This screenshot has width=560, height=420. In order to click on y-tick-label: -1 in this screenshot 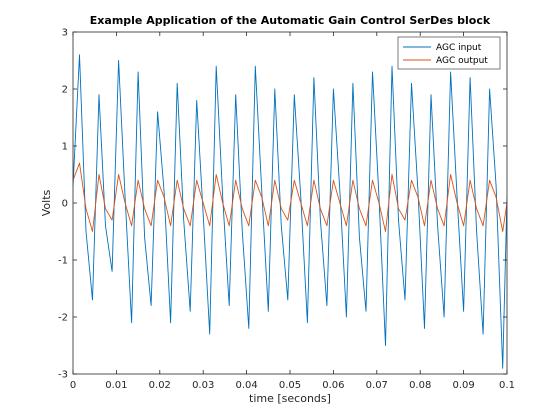, I will do `click(63, 261)`.